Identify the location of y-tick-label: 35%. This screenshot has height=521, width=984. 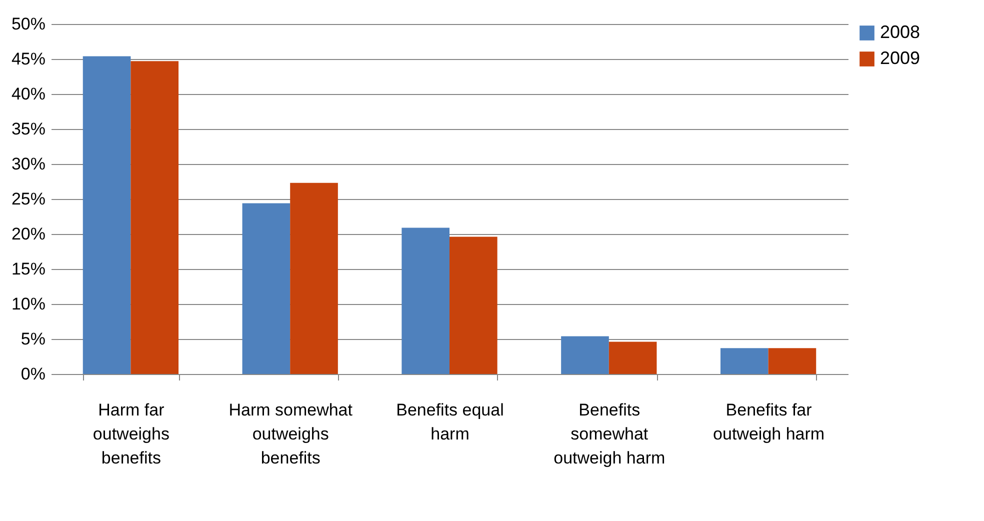
(28, 129).